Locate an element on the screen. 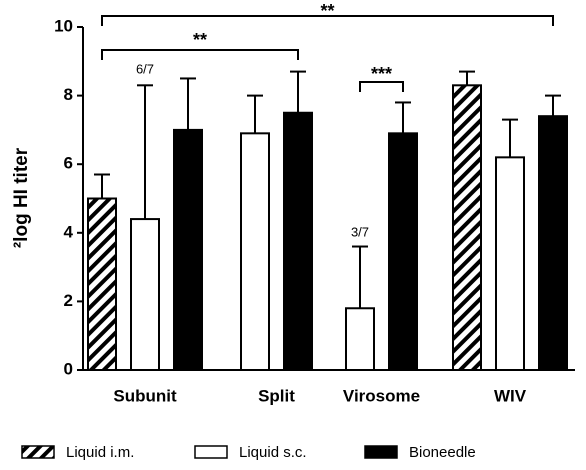  x-tick-label: Split is located at coordinates (276, 395).